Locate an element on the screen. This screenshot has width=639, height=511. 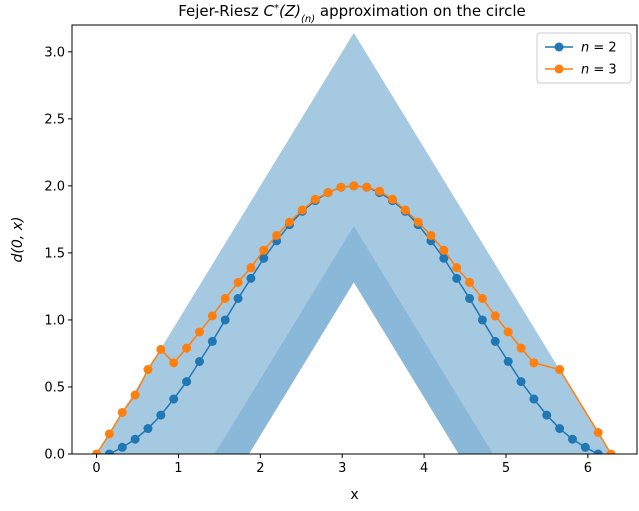
title-text-part: * is located at coordinates (276, 8).